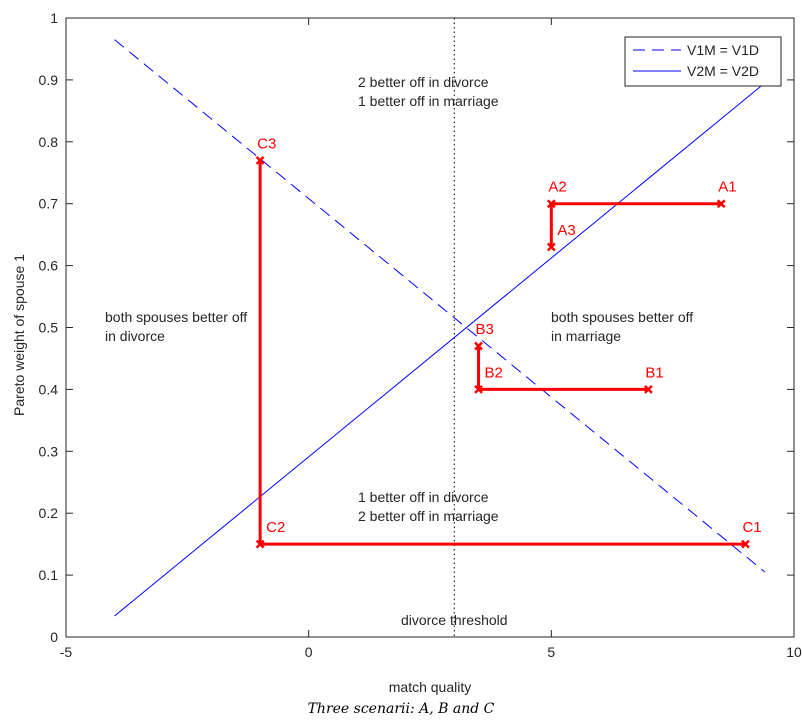 This screenshot has height=726, width=802. I want to click on point-label: B3, so click(485, 329).